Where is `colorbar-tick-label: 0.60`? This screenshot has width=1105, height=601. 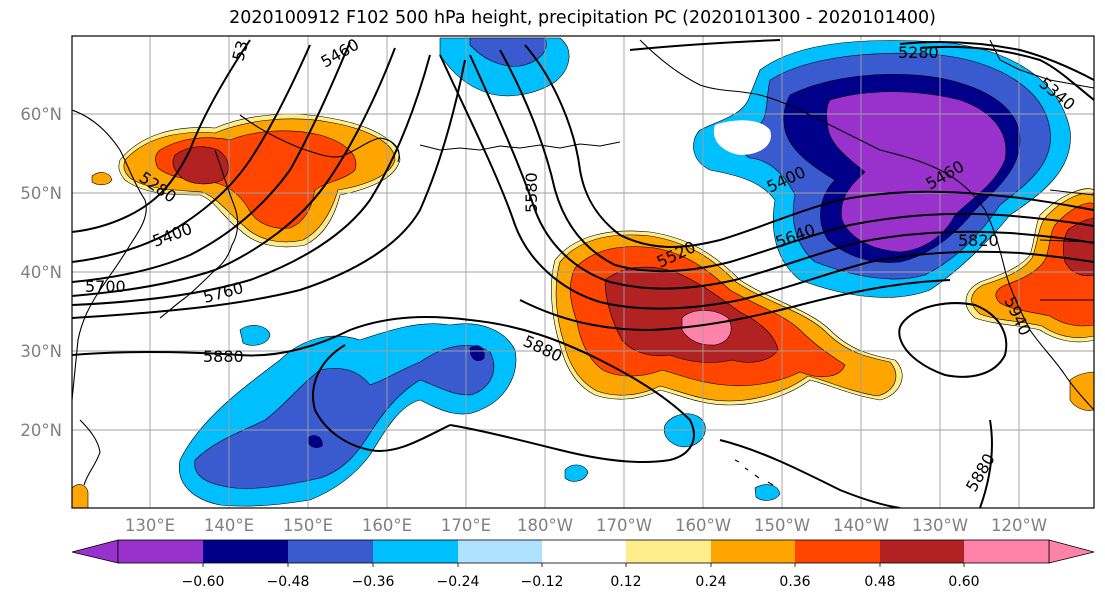
colorbar-tick-label: 0.60 is located at coordinates (963, 582).